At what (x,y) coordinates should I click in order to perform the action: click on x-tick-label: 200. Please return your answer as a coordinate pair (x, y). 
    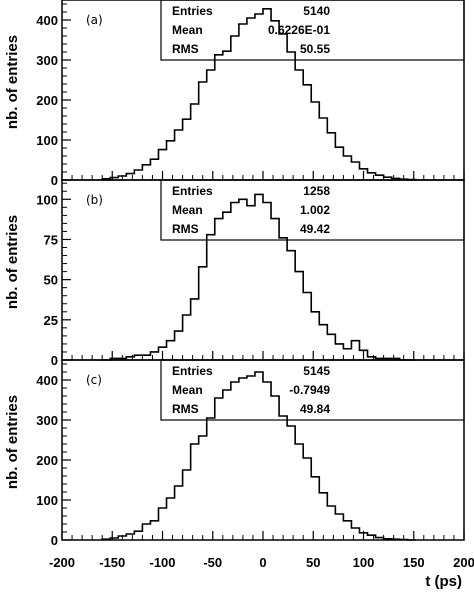
    Looking at the image, I should click on (463, 562).